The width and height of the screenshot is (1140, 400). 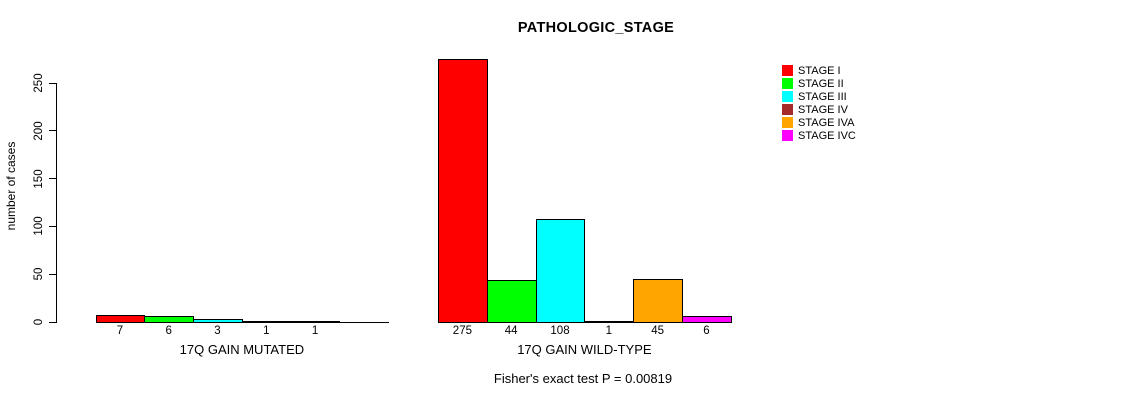 I want to click on chart-title: PATHOLOGIC_STAGE, so click(x=596, y=28).